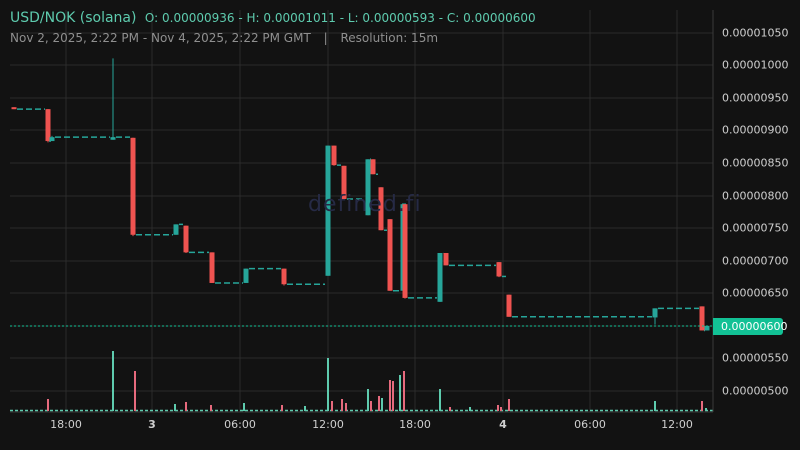 This screenshot has height=450, width=800. I want to click on price-tick-label: 0.00000800, so click(755, 196).